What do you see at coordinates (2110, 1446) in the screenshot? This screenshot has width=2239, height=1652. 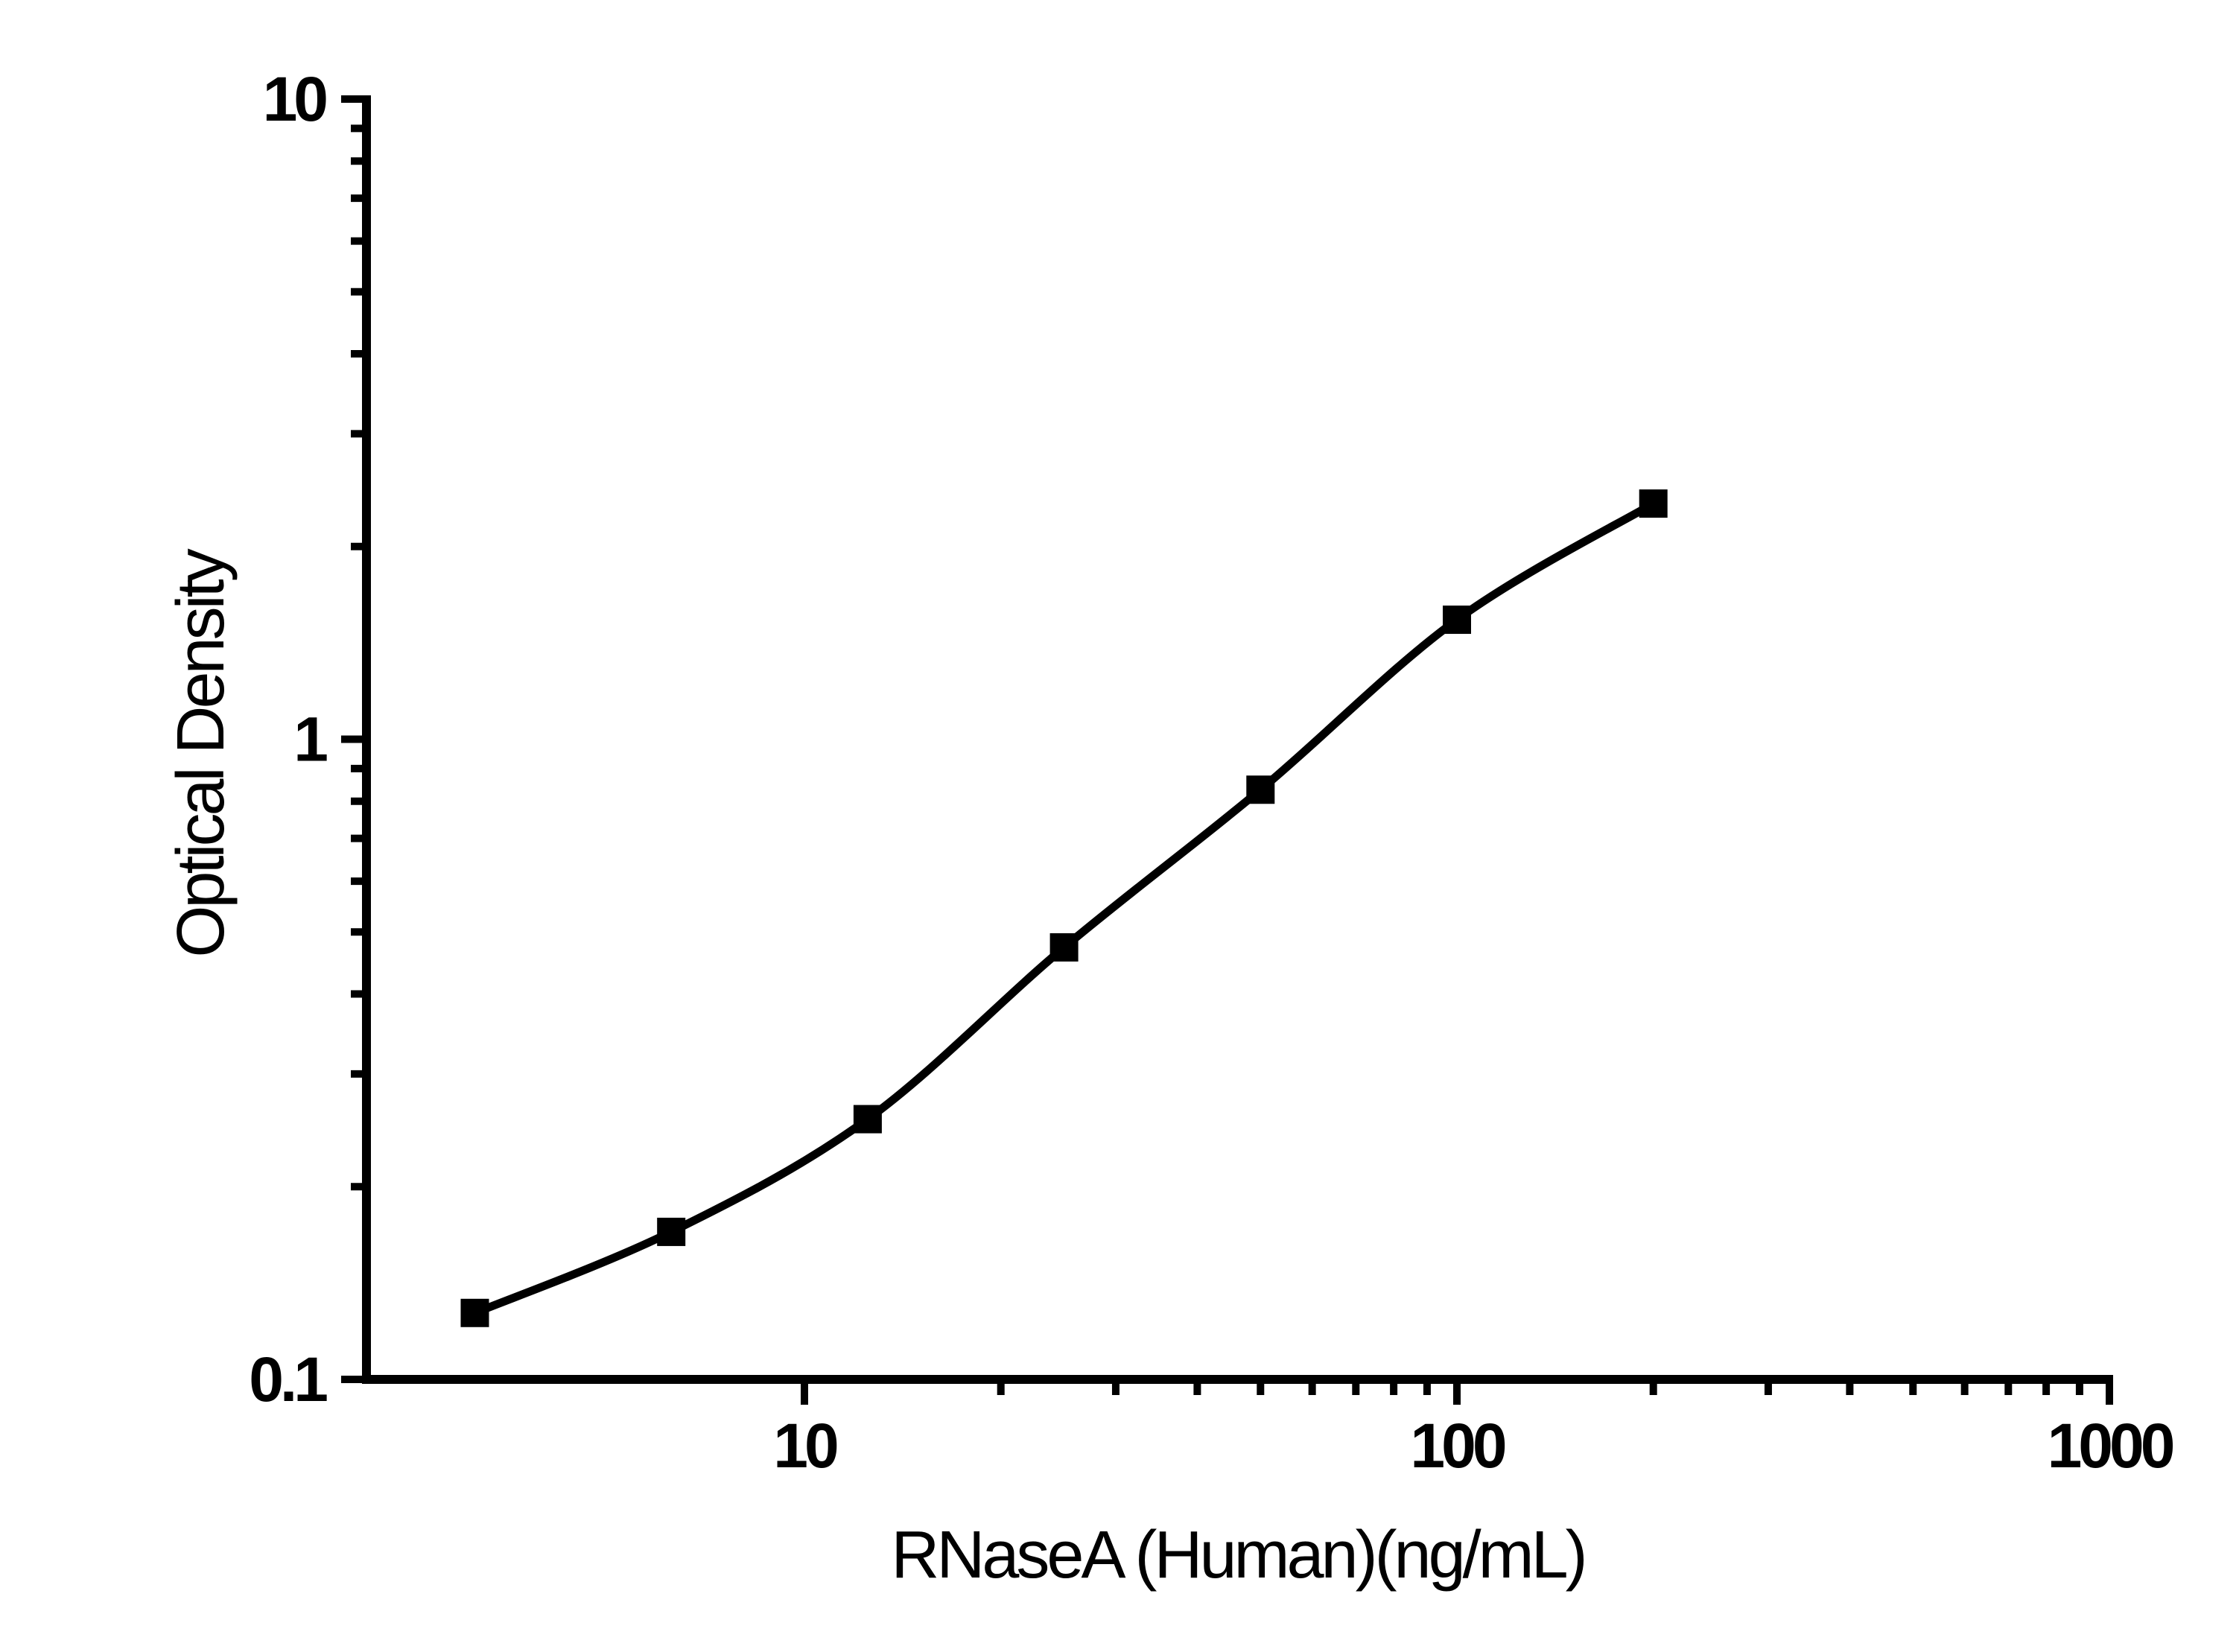 I see `x-tick-label: 1000` at bounding box center [2110, 1446].